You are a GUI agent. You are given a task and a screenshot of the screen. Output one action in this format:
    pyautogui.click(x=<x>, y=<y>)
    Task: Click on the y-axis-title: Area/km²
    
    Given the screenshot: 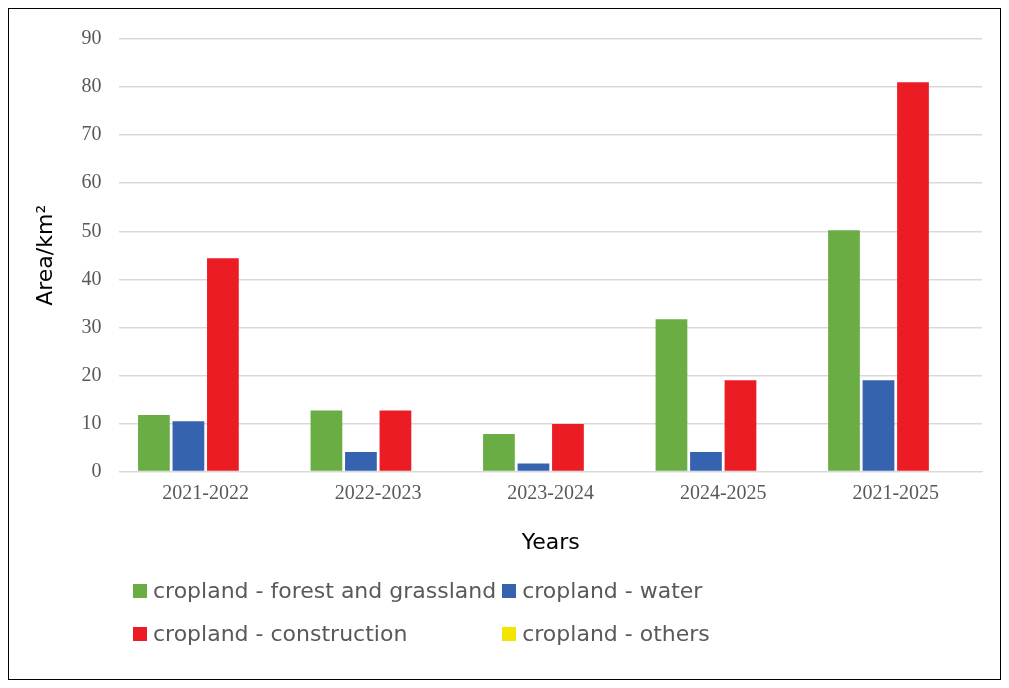 What is the action you would take?
    pyautogui.click(x=44, y=255)
    